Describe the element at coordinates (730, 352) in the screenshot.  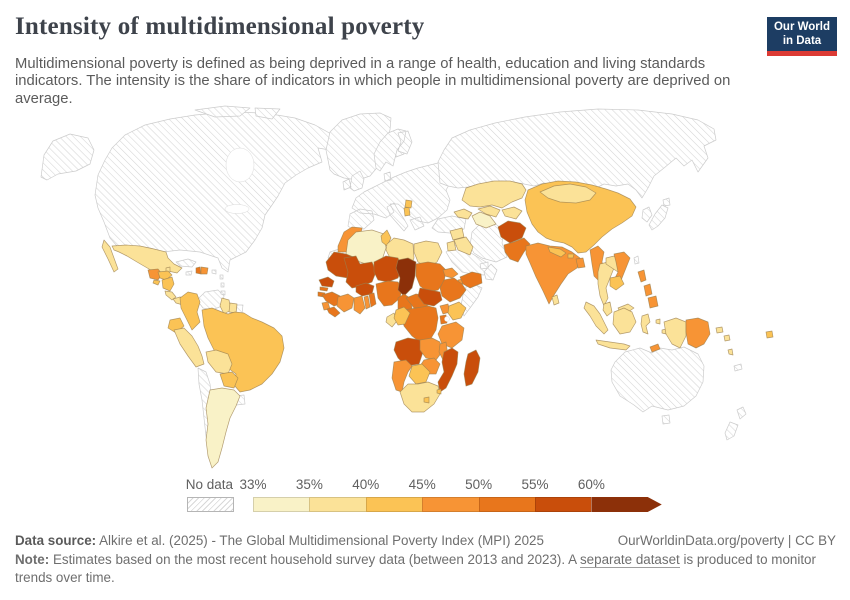
I see `region-vanuatu` at that location.